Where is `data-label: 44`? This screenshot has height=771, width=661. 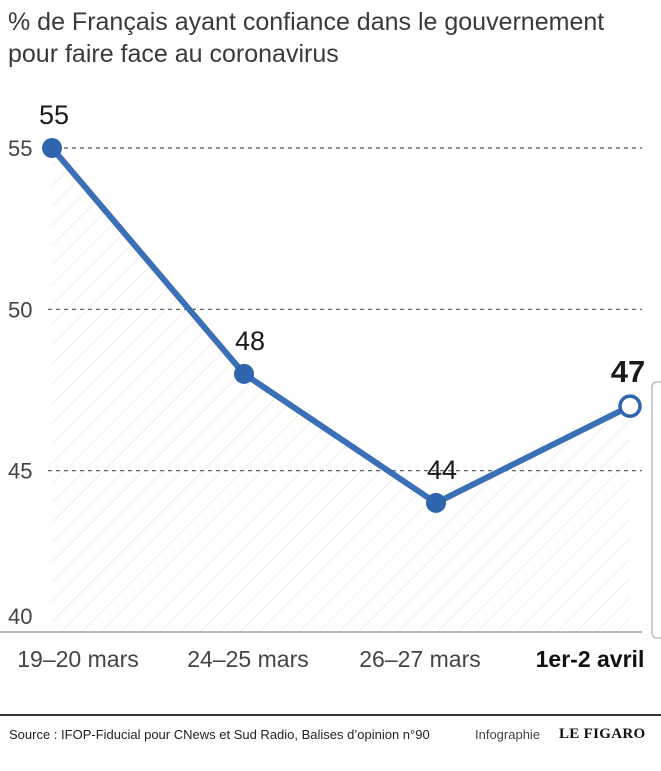
data-label: 44 is located at coordinates (442, 470).